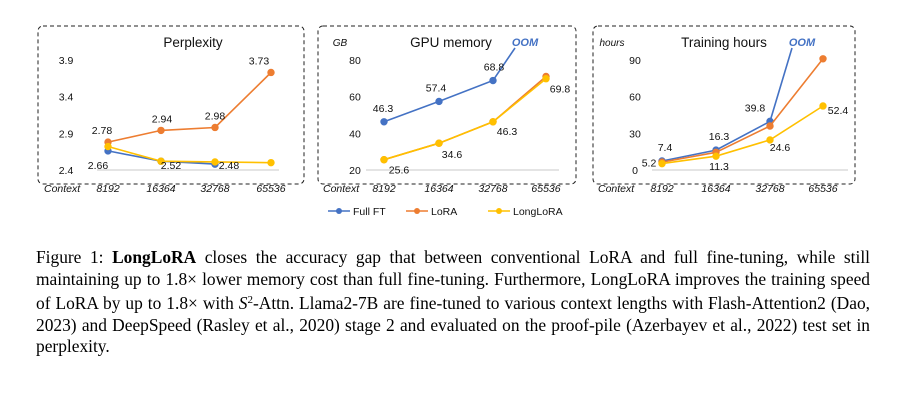 The width and height of the screenshot is (907, 411). What do you see at coordinates (189, 154) in the screenshot?
I see `perplexity-line-longlora` at bounding box center [189, 154].